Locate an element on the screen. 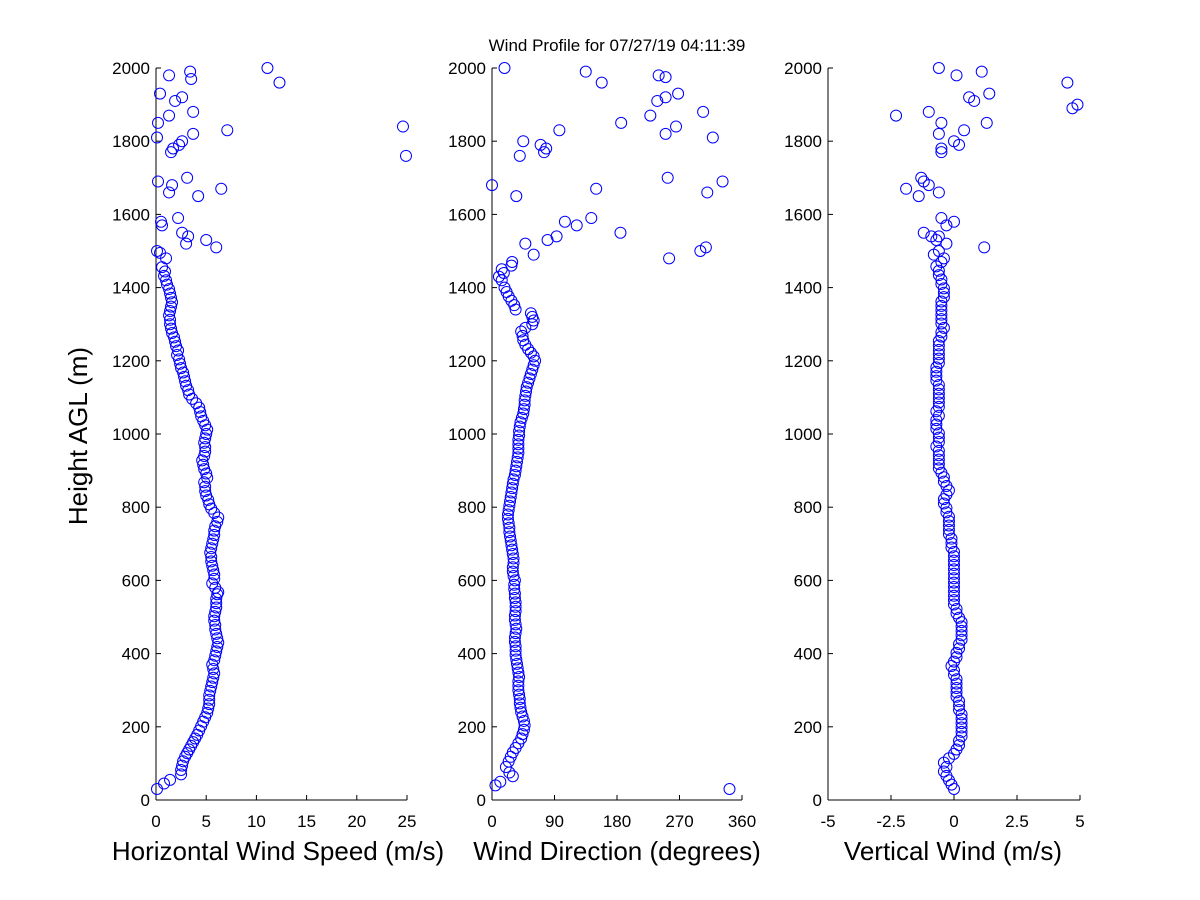 The width and height of the screenshot is (1200, 900). x-tick-label: 270 is located at coordinates (679, 821).